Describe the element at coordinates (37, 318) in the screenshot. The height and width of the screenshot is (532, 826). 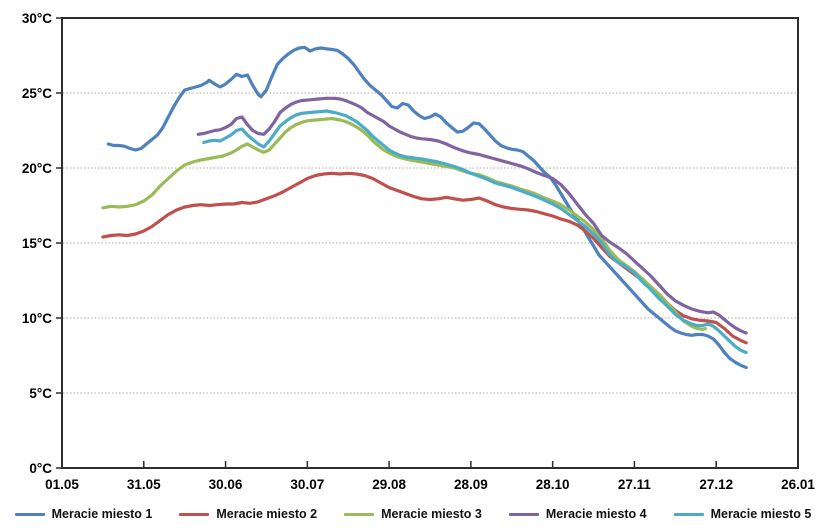
I see `y-axis-tick-label: 10°C` at that location.